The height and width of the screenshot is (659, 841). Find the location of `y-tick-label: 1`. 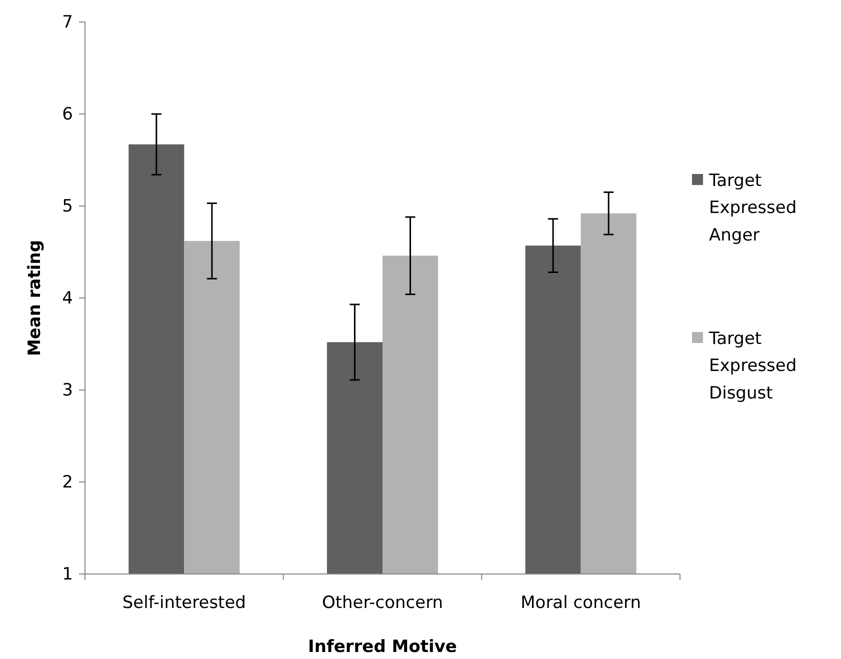

y-tick-label: 1 is located at coordinates (67, 574).